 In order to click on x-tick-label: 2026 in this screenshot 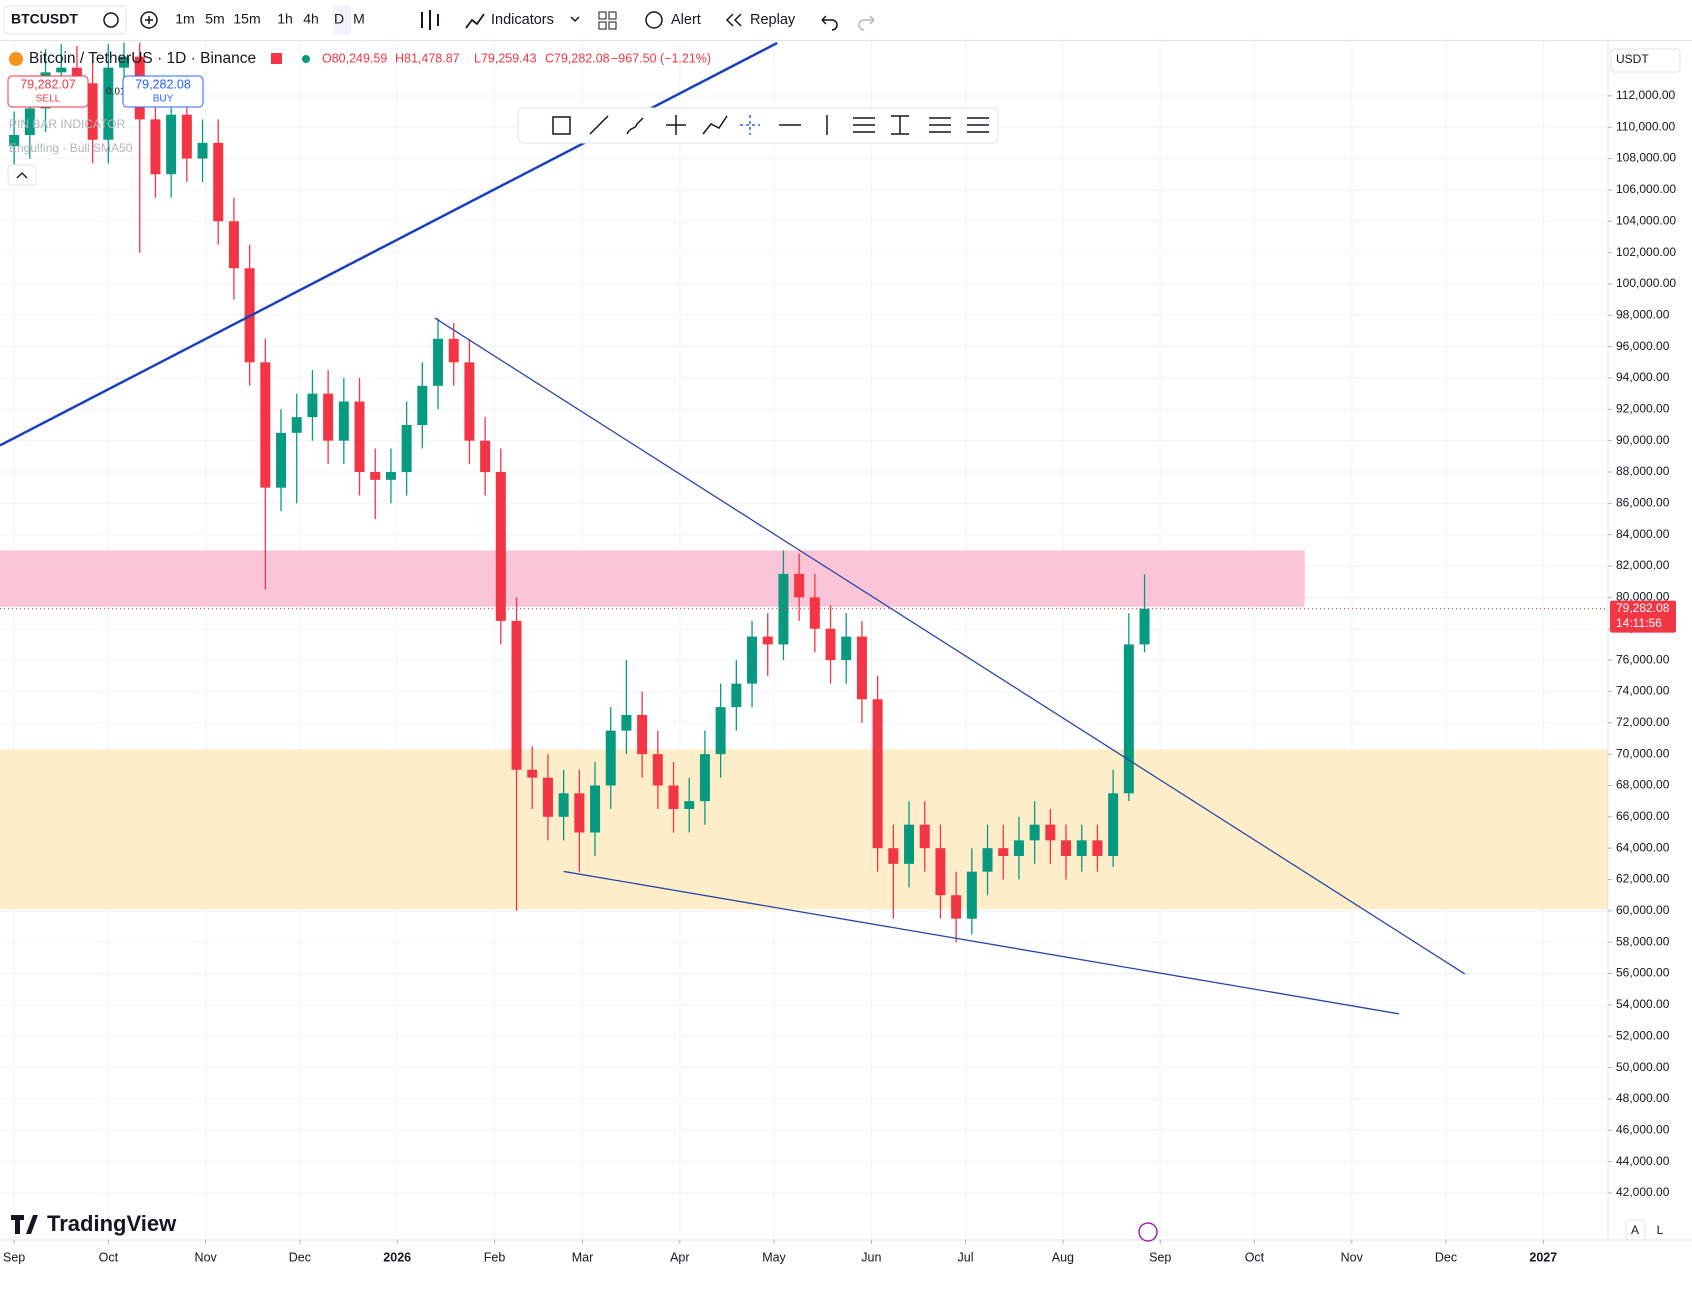, I will do `click(397, 1257)`.